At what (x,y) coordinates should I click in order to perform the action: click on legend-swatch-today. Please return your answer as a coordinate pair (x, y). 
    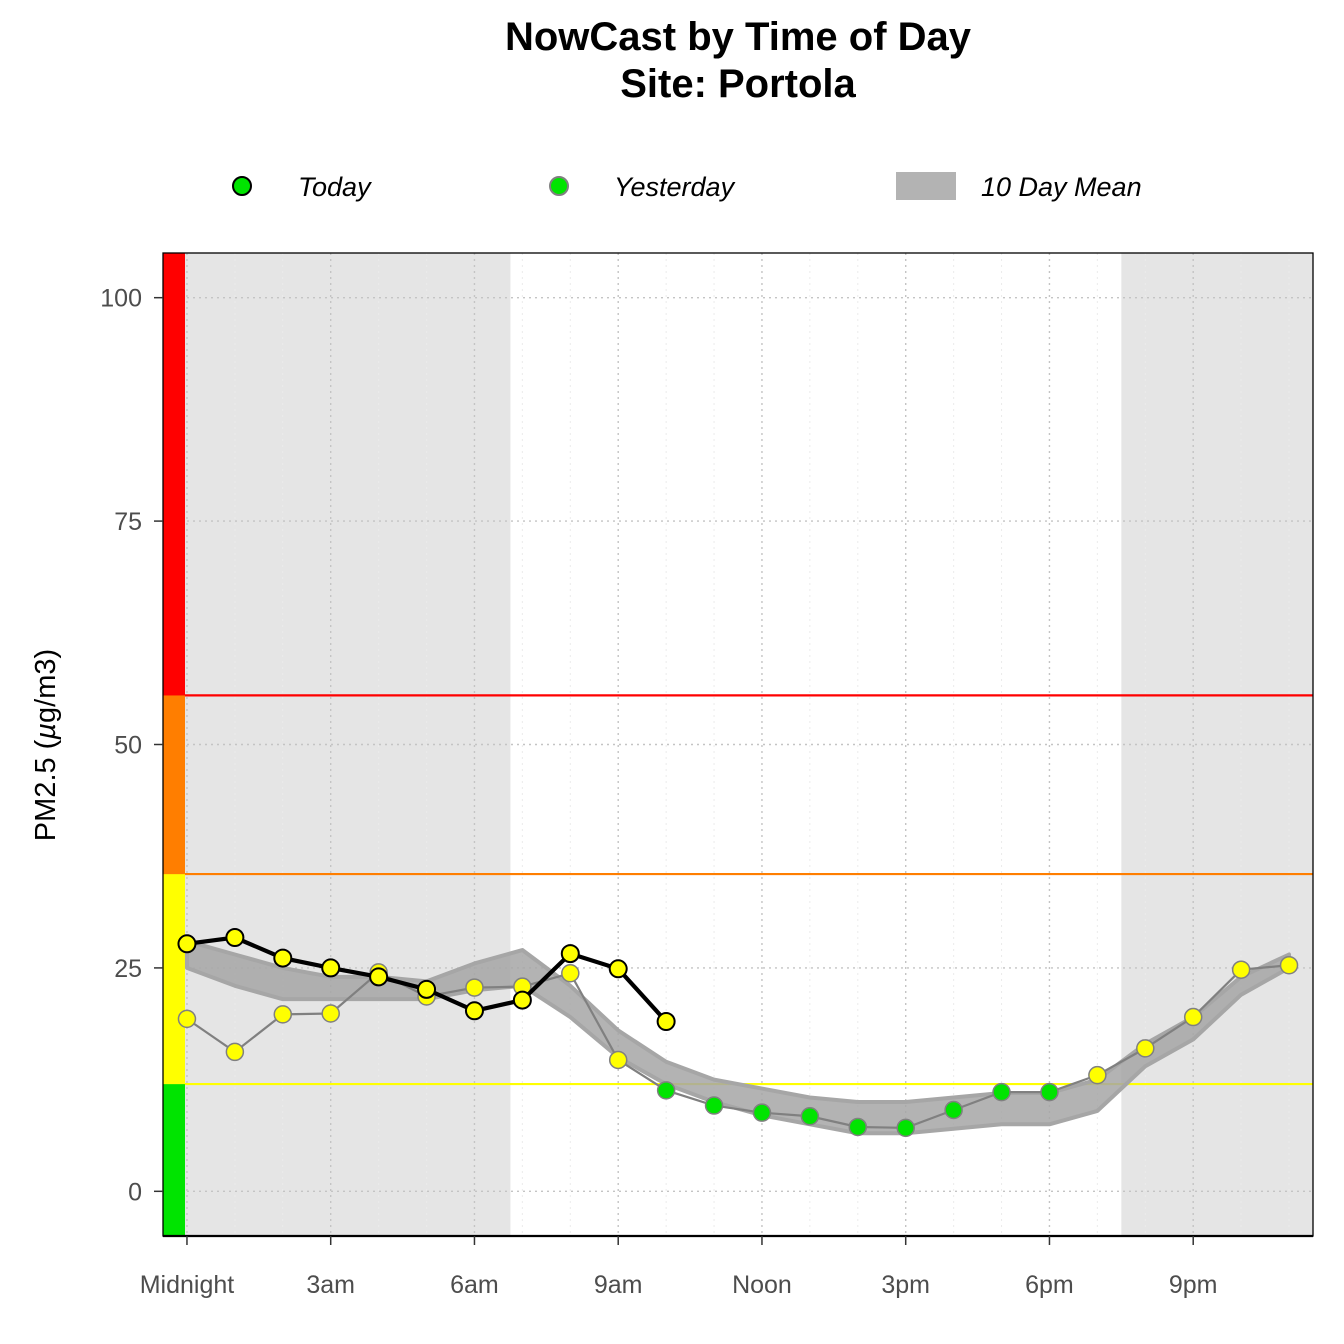
    Looking at the image, I should click on (242, 186).